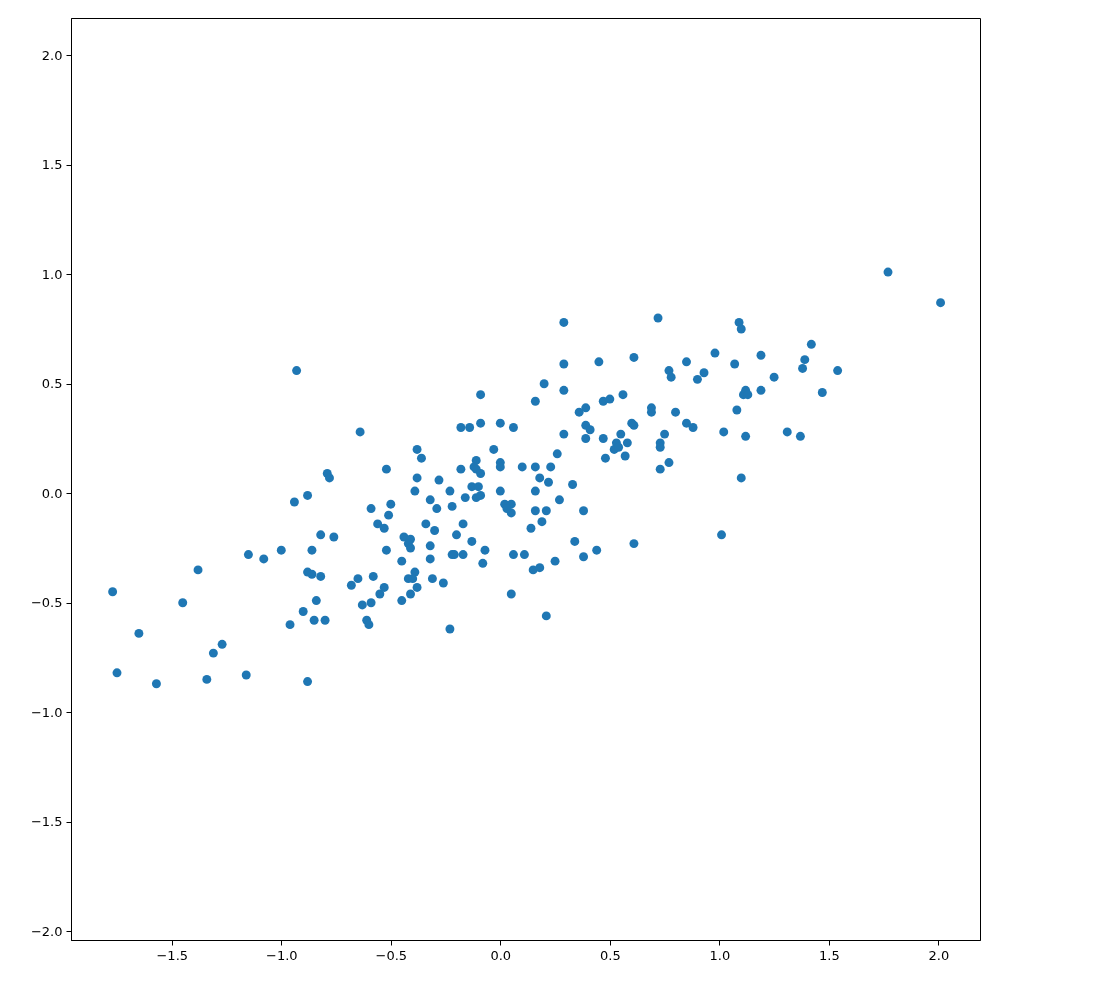  I want to click on x-tick-label: −1.5, so click(172, 955).